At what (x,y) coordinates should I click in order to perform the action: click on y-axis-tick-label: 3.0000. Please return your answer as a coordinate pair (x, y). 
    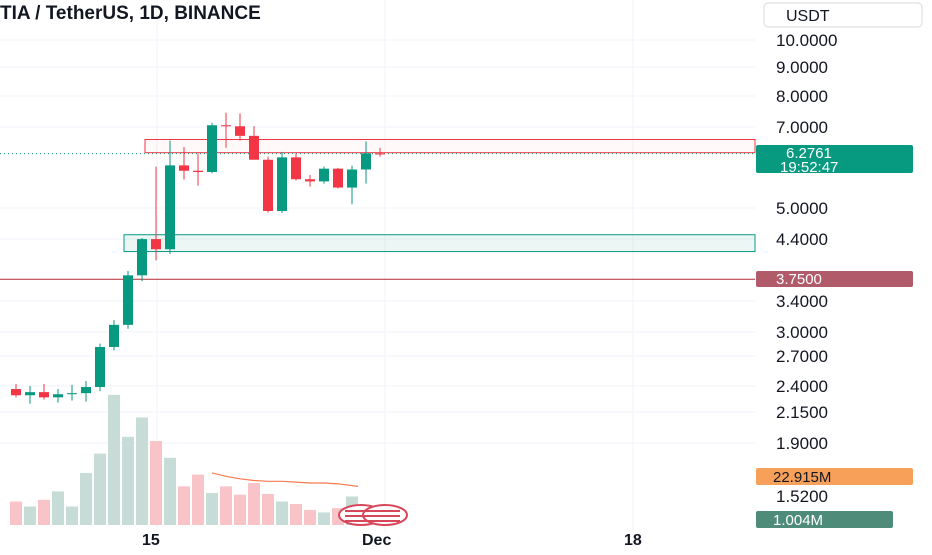
    Looking at the image, I should click on (802, 332).